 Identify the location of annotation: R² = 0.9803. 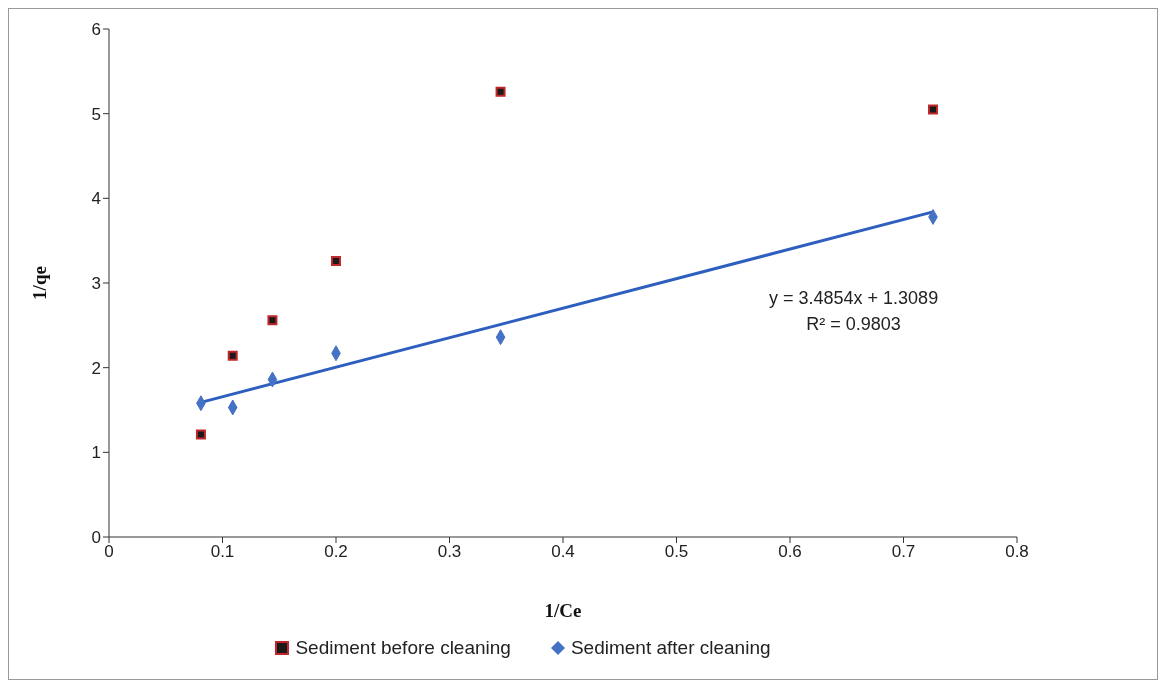
(853, 324).